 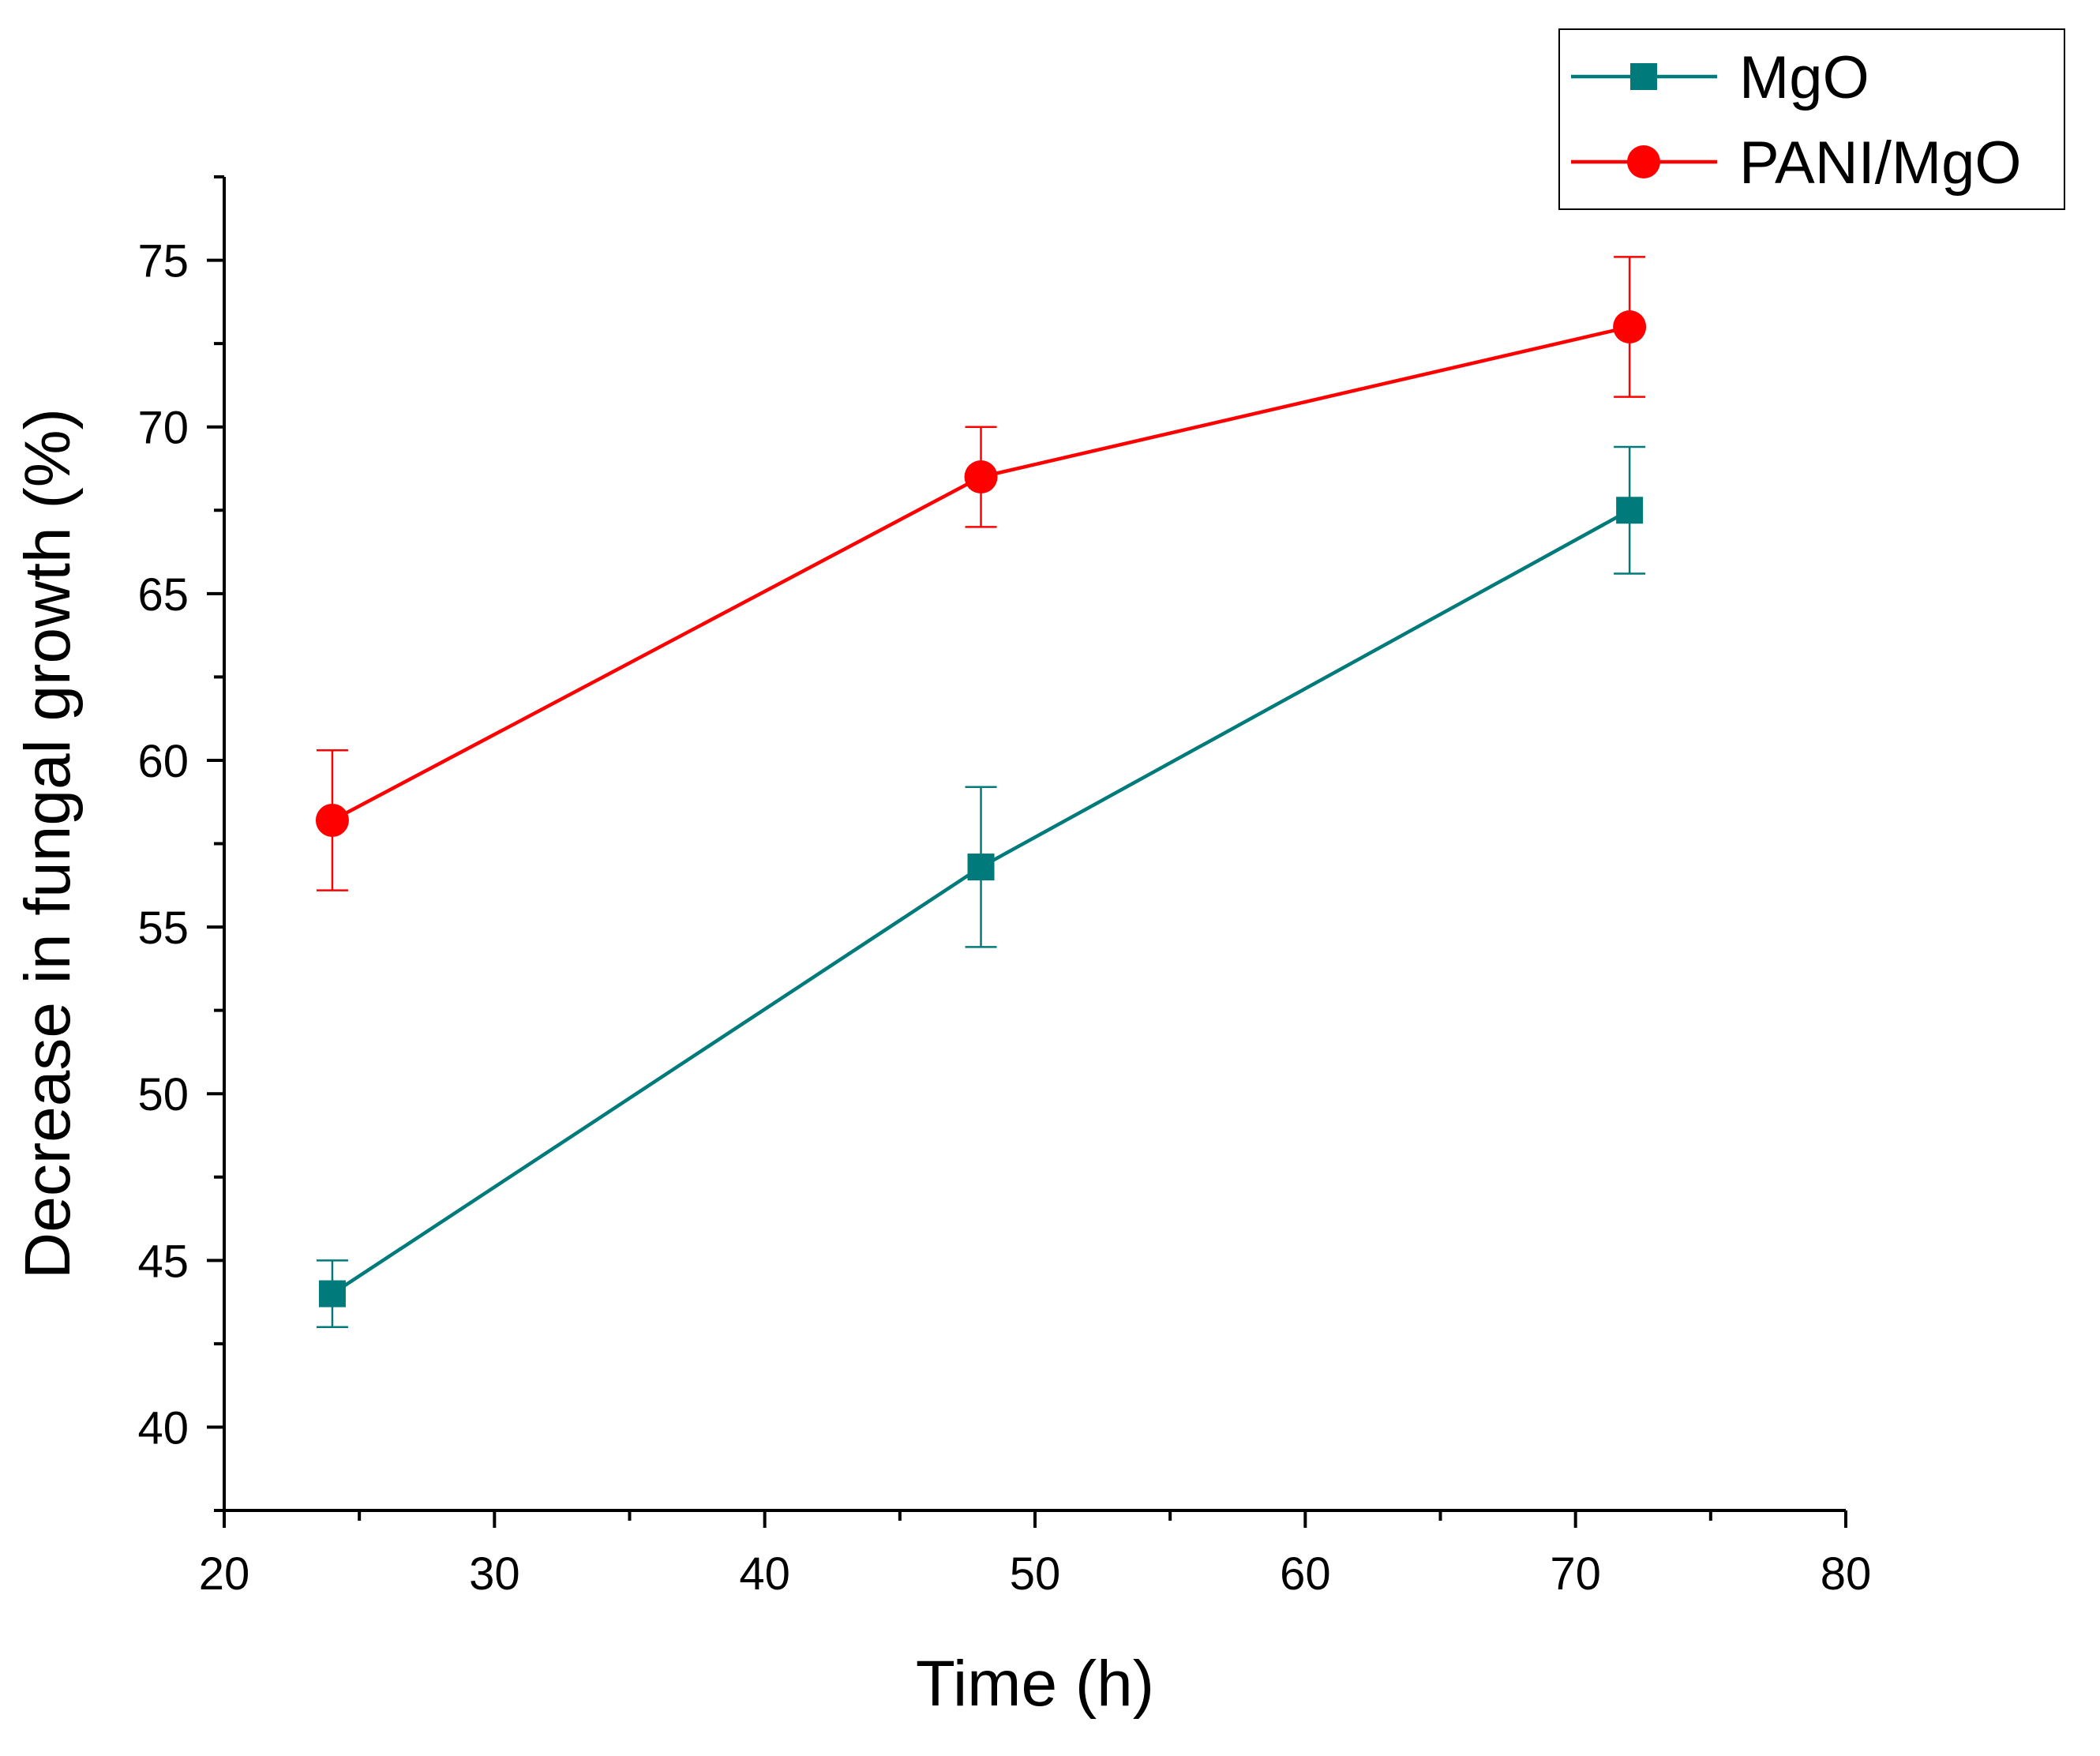 I want to click on legend-label: PANI/MgO, so click(x=1880, y=163).